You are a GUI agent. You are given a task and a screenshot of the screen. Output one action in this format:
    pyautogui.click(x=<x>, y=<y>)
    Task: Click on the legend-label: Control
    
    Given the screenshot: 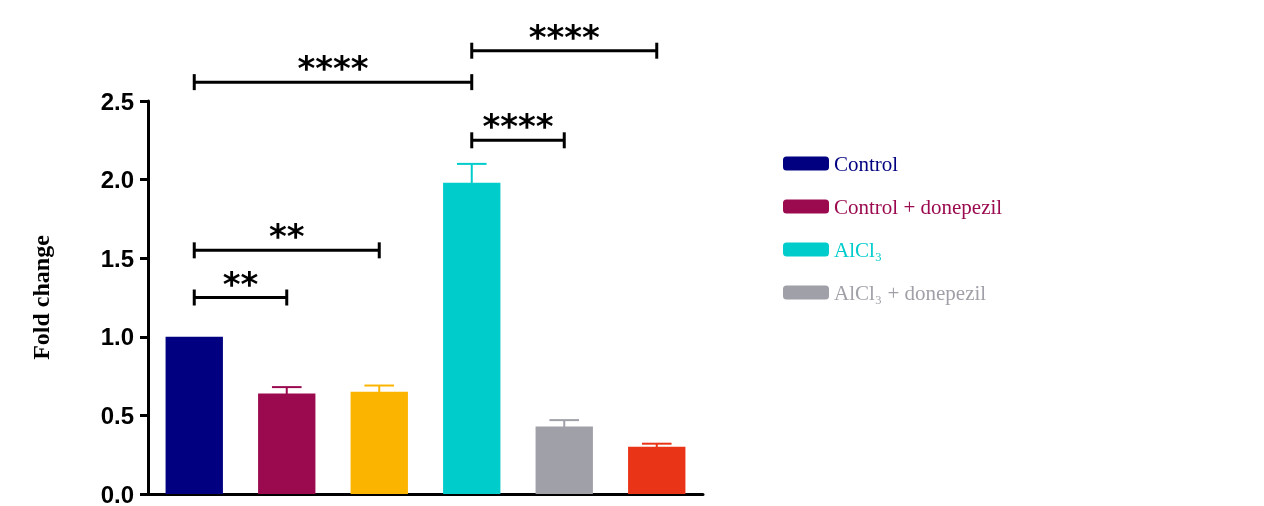 What is the action you would take?
    pyautogui.click(x=866, y=163)
    